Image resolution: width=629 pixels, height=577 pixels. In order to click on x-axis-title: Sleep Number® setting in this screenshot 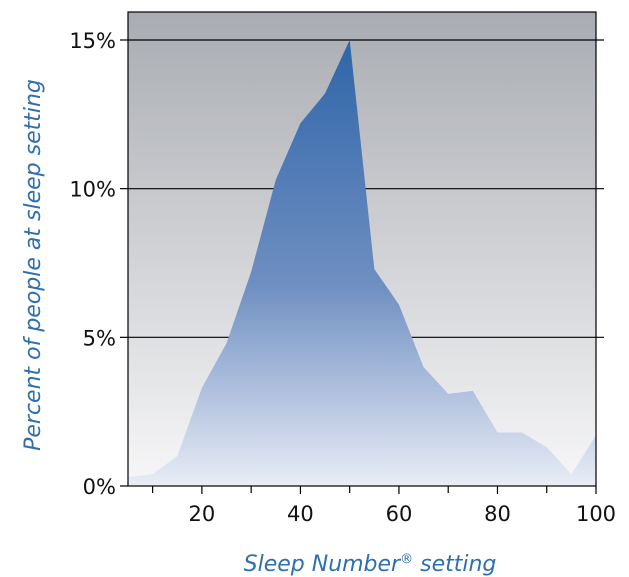, I will do `click(370, 564)`.